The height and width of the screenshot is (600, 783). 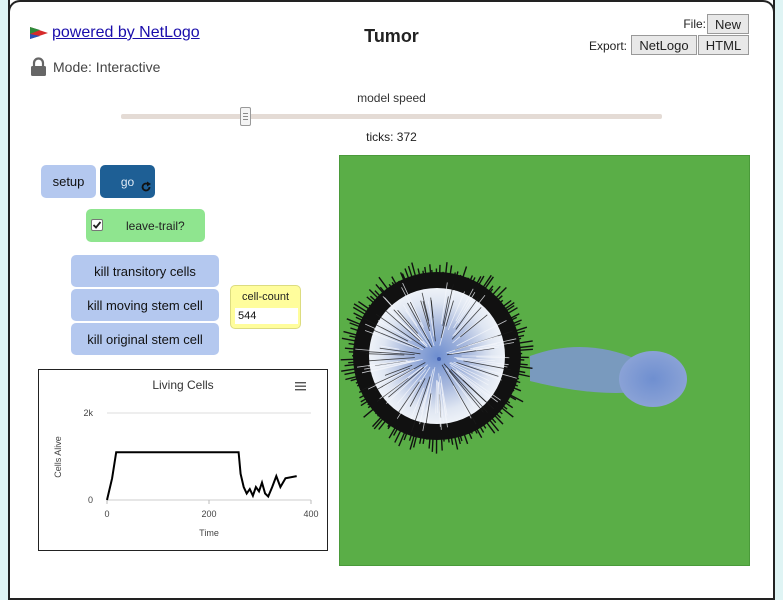 What do you see at coordinates (106, 67) in the screenshot?
I see `mode-label: Mode: Interactive` at bounding box center [106, 67].